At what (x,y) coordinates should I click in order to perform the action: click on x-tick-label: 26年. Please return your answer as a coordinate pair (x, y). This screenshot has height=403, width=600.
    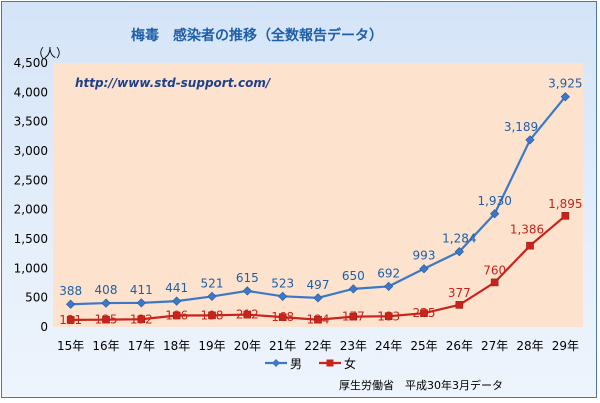
    Looking at the image, I should click on (459, 346).